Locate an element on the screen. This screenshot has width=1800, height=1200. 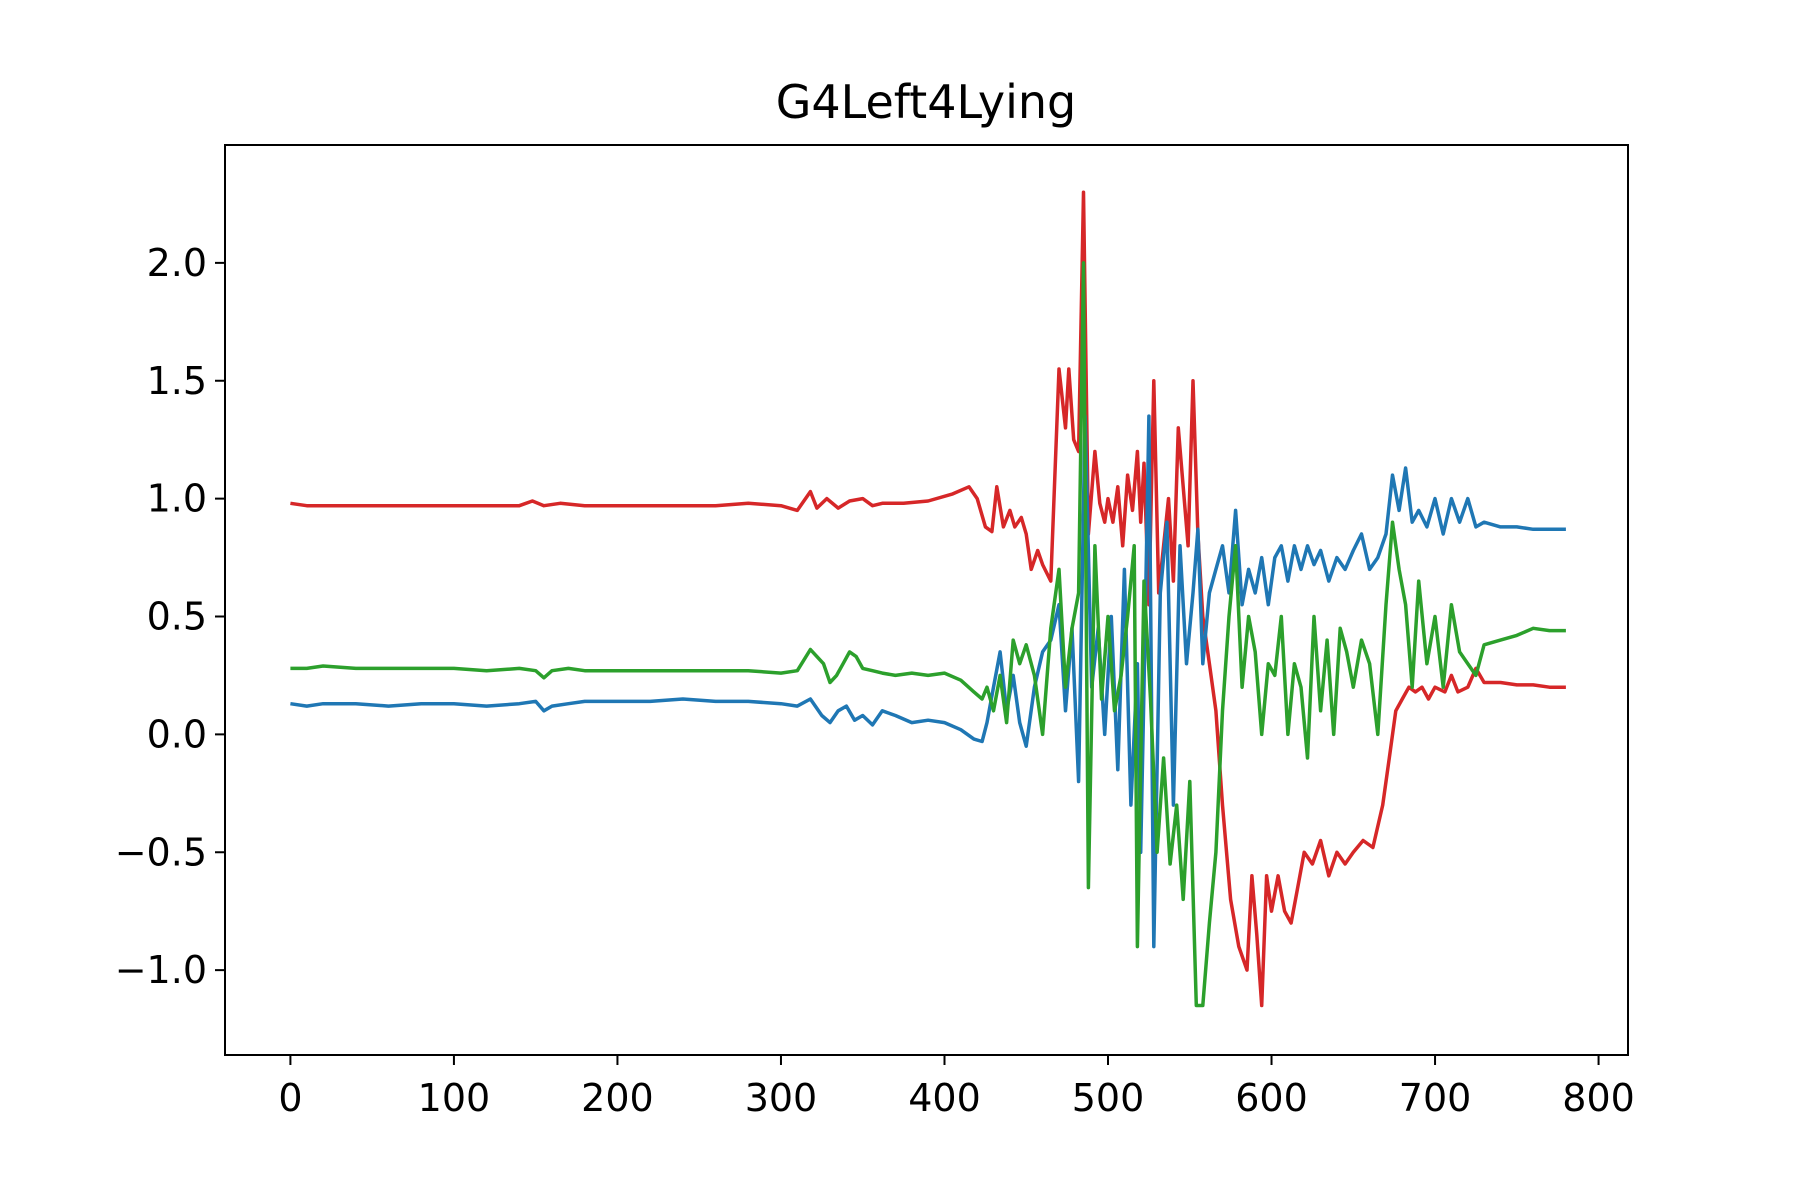
x-tick-label: 400 is located at coordinates (944, 1098).